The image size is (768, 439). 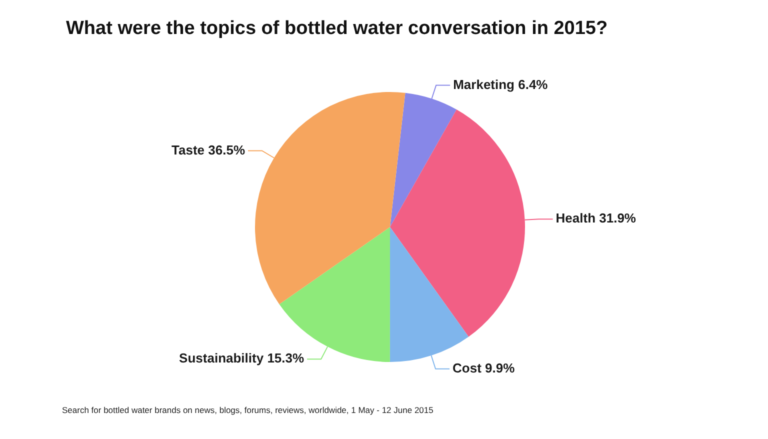 I want to click on slice-label: Cost 9.9%, so click(x=484, y=368).